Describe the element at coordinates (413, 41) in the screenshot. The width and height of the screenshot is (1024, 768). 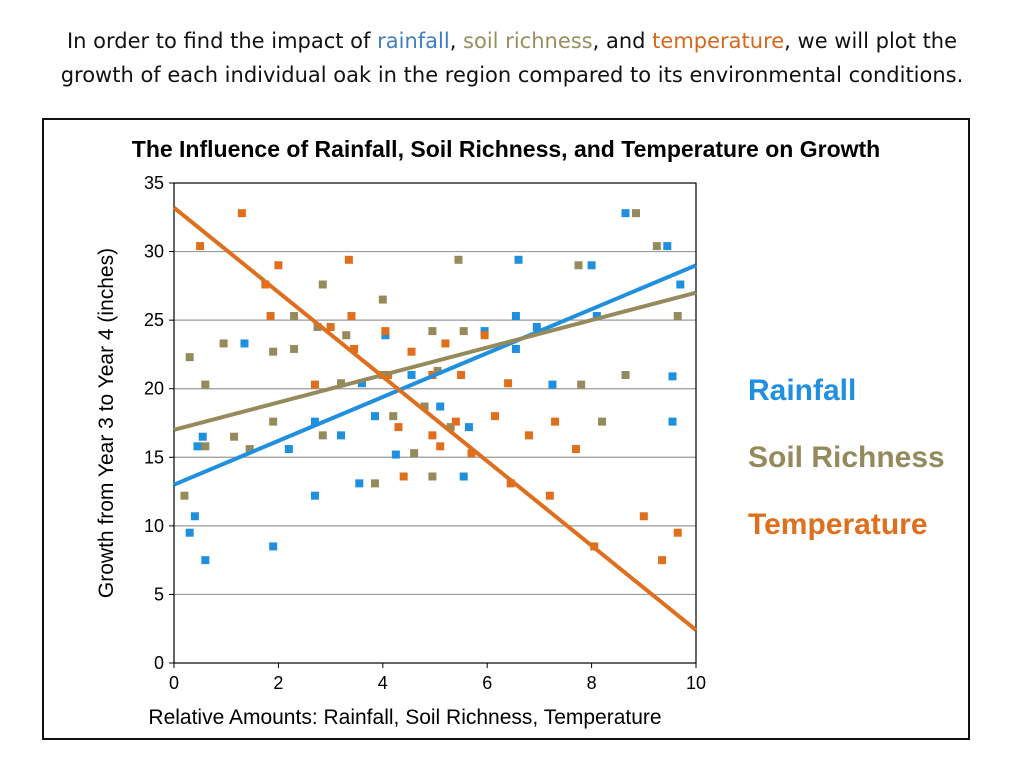
I see `intro-rainfall-word: rainfall` at that location.